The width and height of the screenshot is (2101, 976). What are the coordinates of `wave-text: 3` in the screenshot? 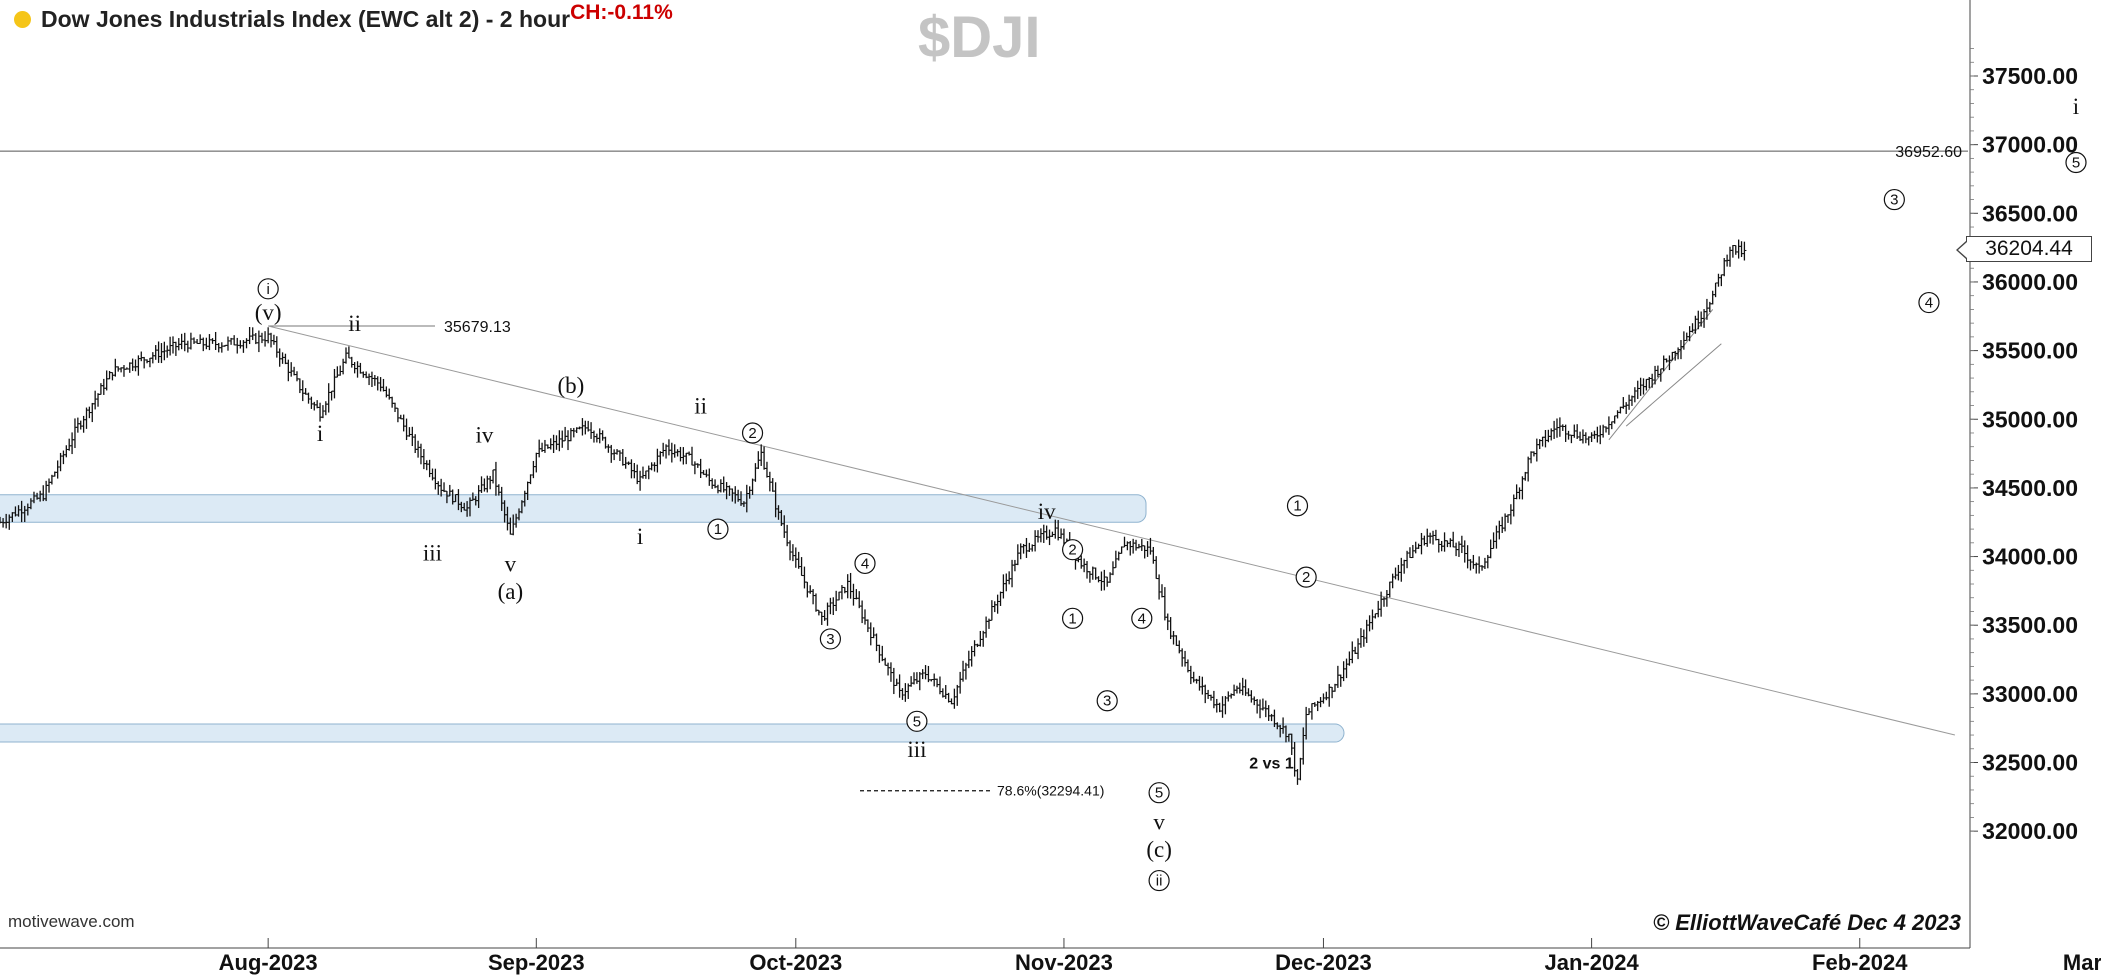 It's located at (830, 639).